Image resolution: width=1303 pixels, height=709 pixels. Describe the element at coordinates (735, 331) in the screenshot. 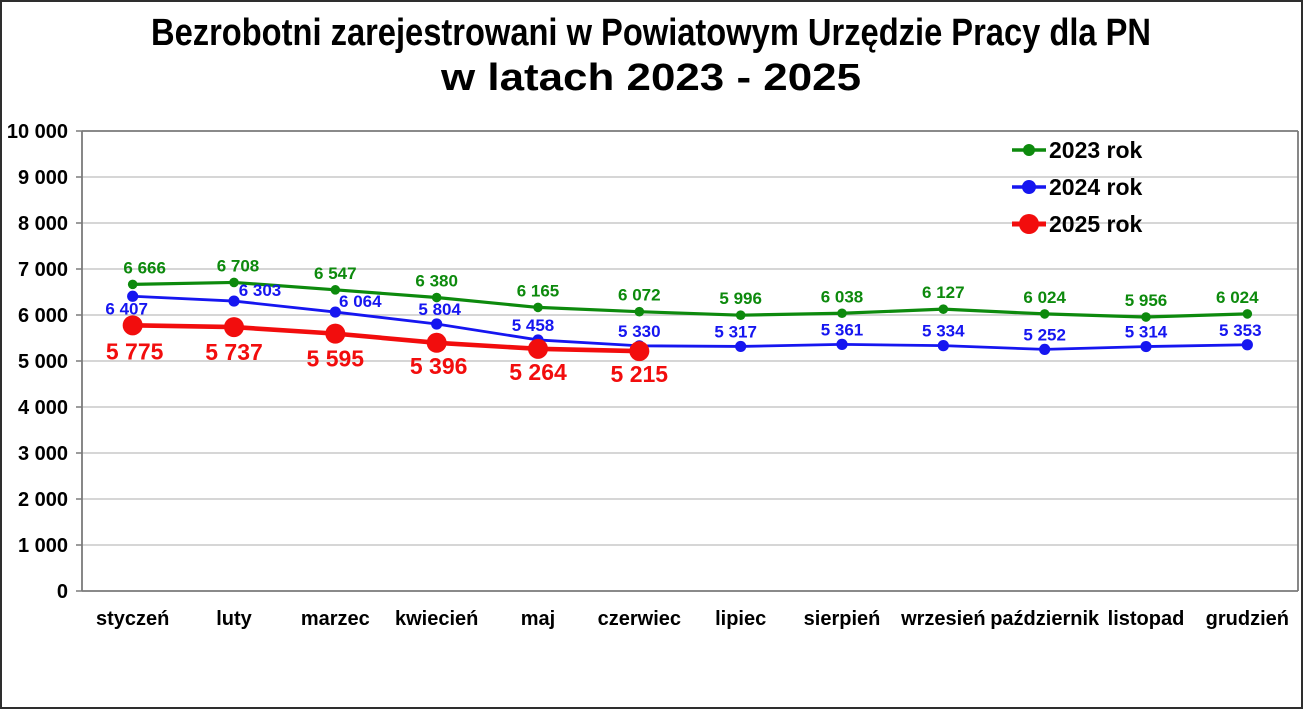

I see `data-label: 5 317` at that location.